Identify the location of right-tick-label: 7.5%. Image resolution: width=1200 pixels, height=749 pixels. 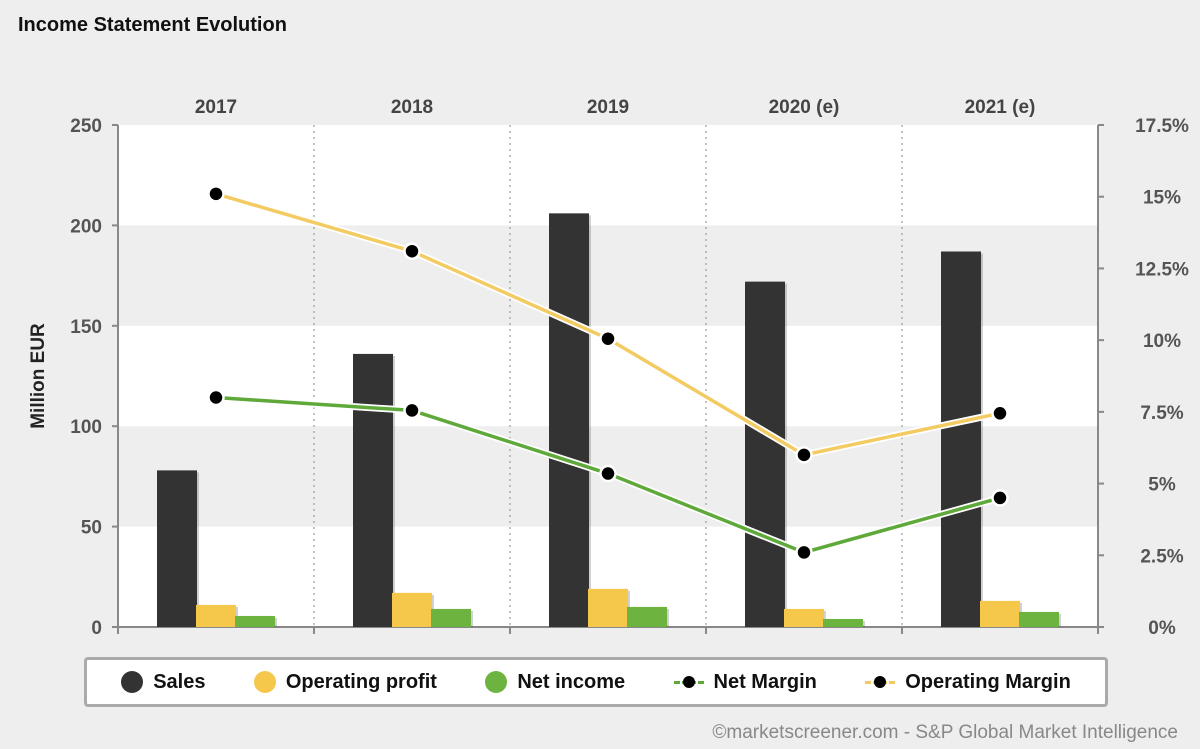
(1161, 413).